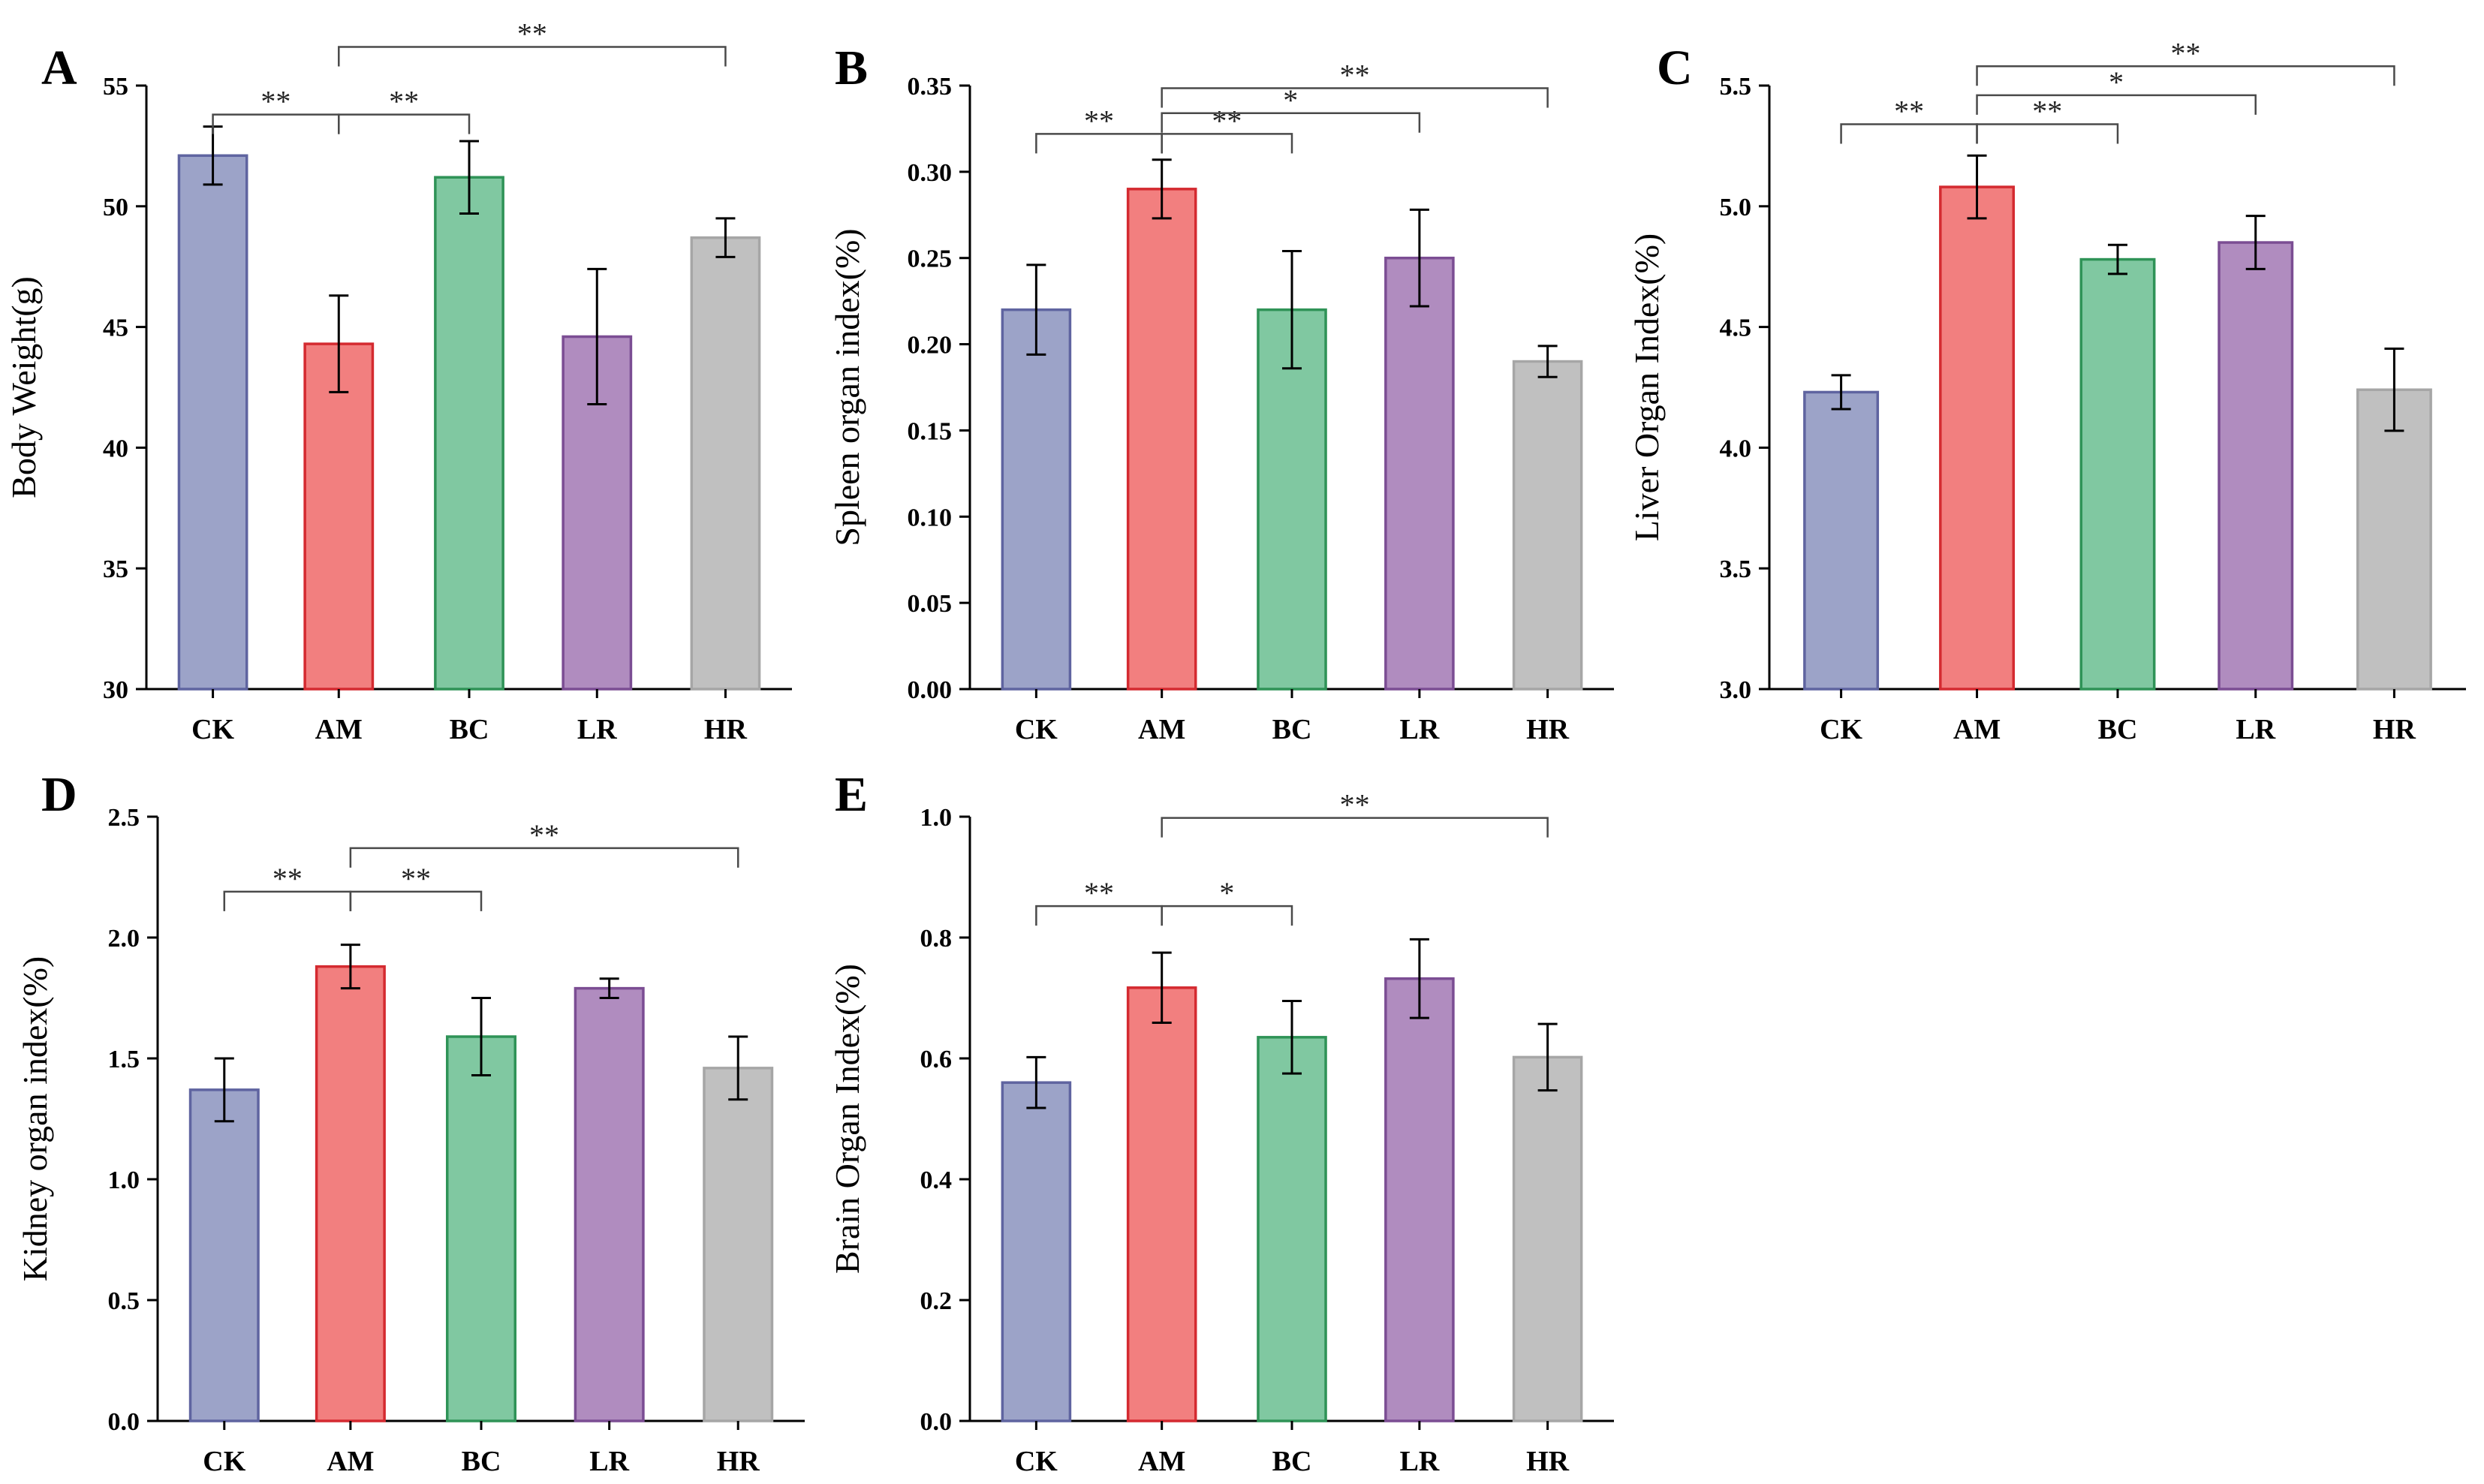 This screenshot has height=1484, width=2484. I want to click on y-tick-label: 0.20, so click(930, 346).